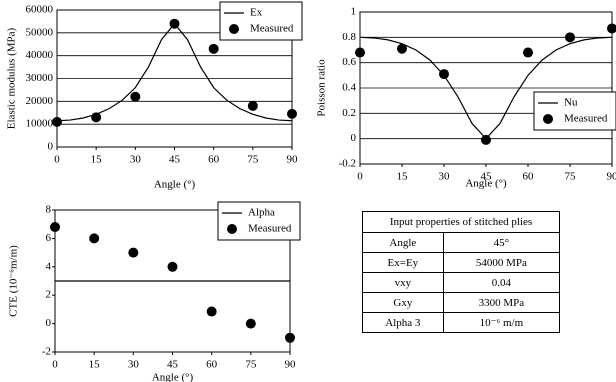 The height and width of the screenshot is (382, 616). What do you see at coordinates (403, 322) in the screenshot?
I see `table-cell: Alpha 3` at bounding box center [403, 322].